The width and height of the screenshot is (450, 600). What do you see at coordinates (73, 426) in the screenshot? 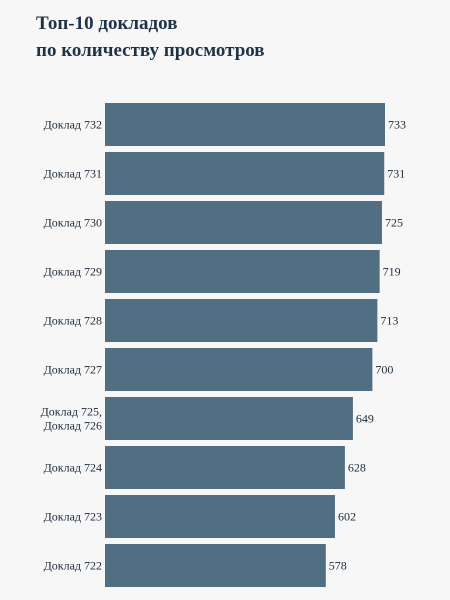
I see `category-label-6-1: Доклад 726` at bounding box center [73, 426].